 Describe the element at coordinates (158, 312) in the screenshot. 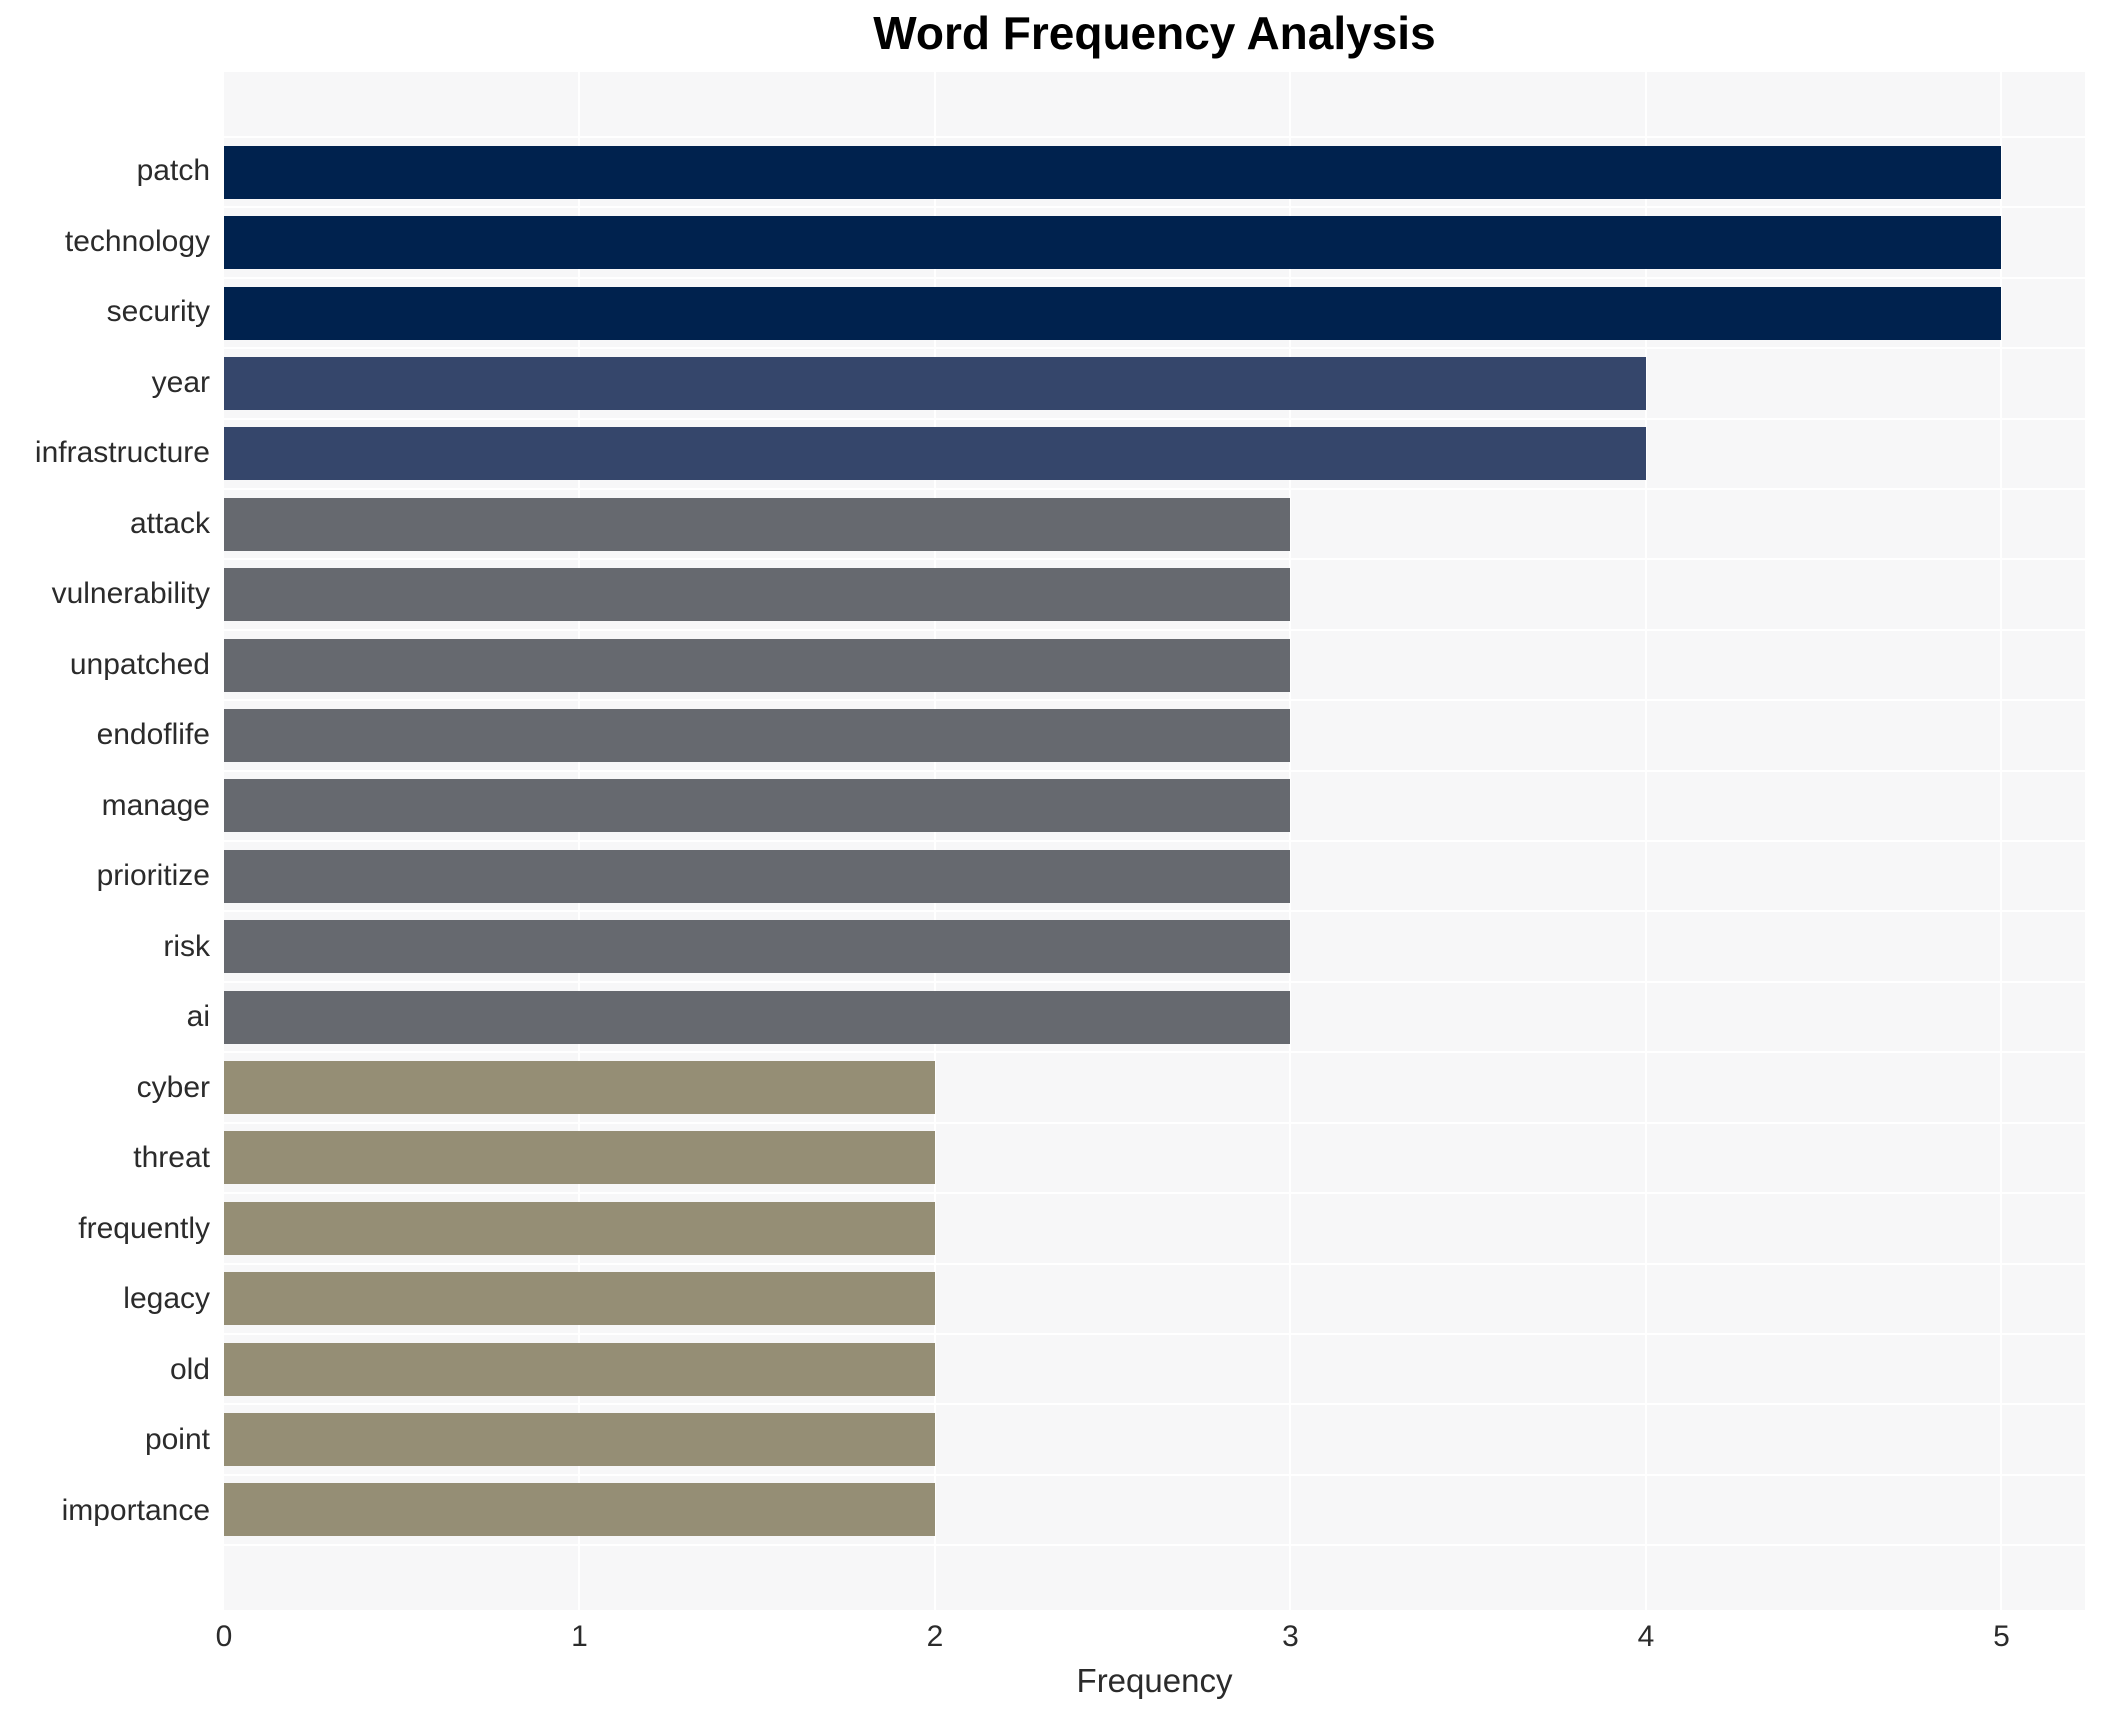

I see `category-label-security: security` at that location.